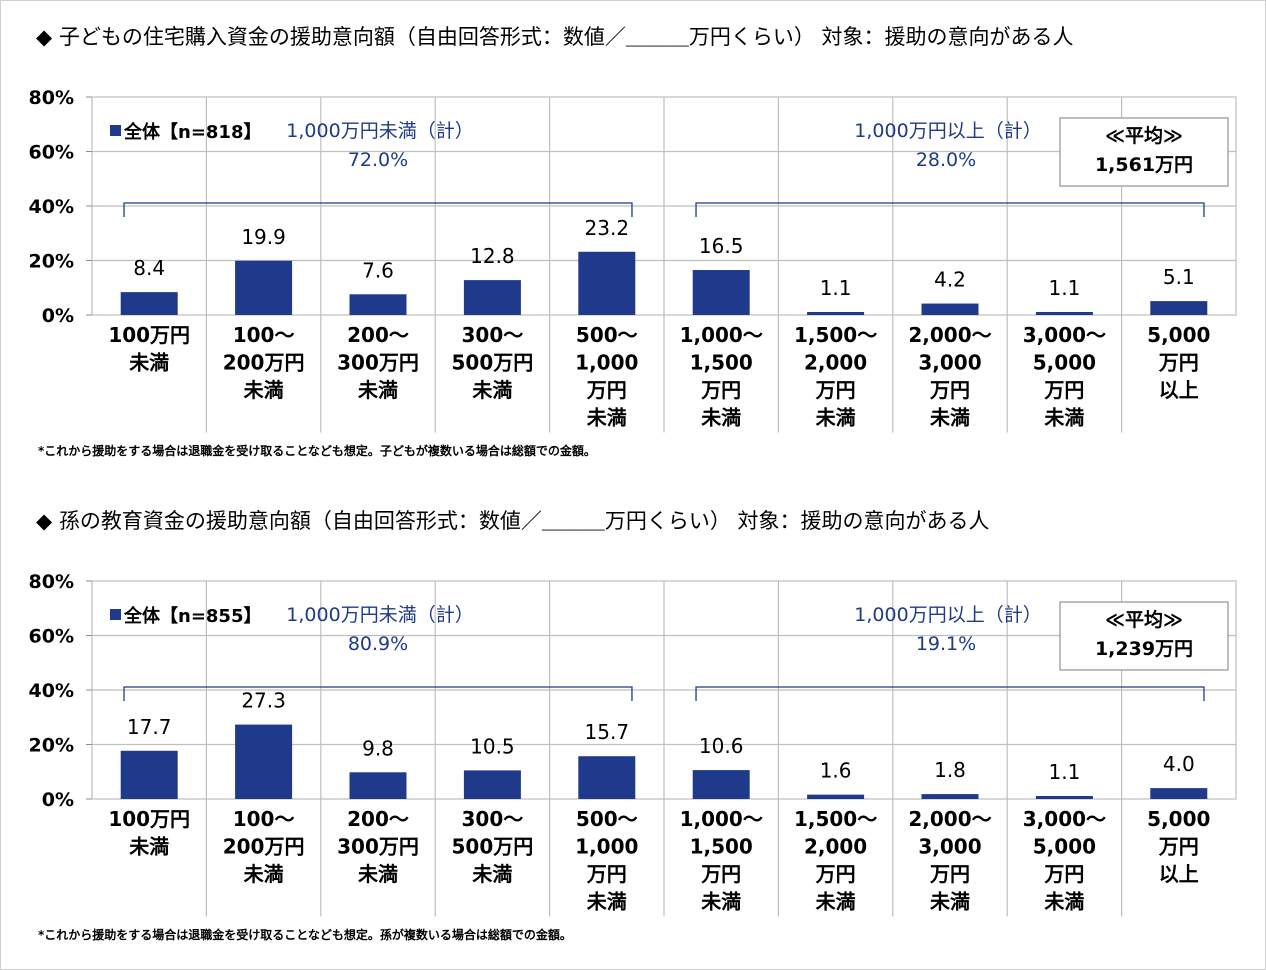 This screenshot has height=970, width=1266. What do you see at coordinates (1144, 649) in the screenshot?
I see `average-value: 1,239万円` at bounding box center [1144, 649].